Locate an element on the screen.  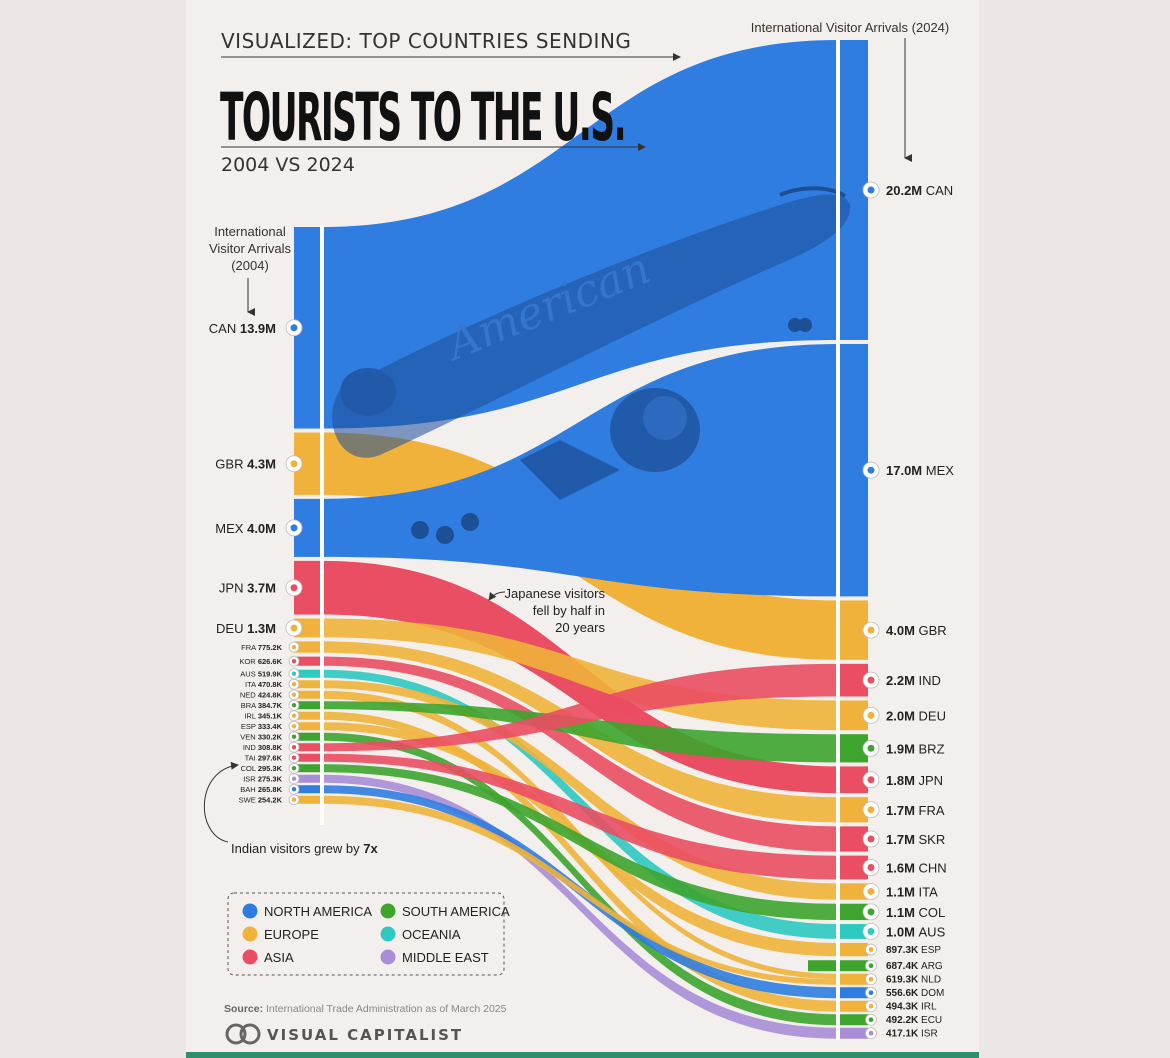
right-label-ind: 2.2M IND is located at coordinates (901, 680).